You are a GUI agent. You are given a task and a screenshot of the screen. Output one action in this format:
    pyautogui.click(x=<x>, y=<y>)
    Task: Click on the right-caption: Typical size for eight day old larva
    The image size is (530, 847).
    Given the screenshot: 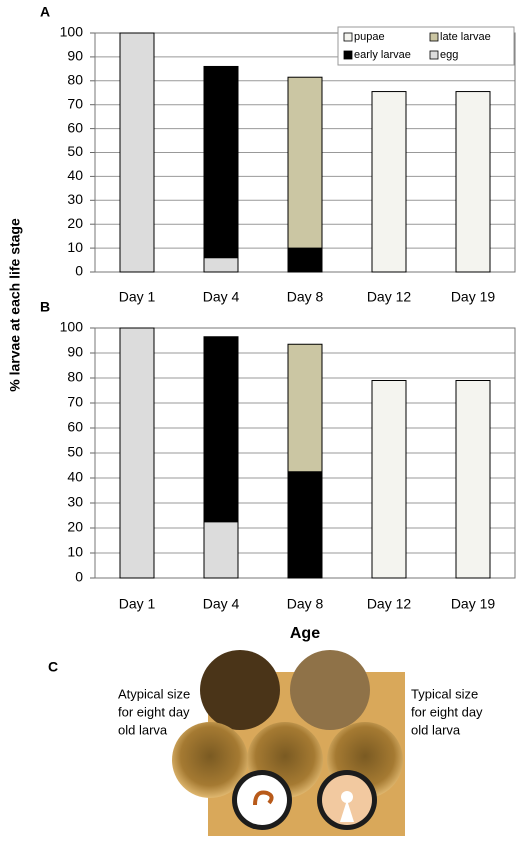 What is the action you would take?
    pyautogui.click(x=447, y=711)
    